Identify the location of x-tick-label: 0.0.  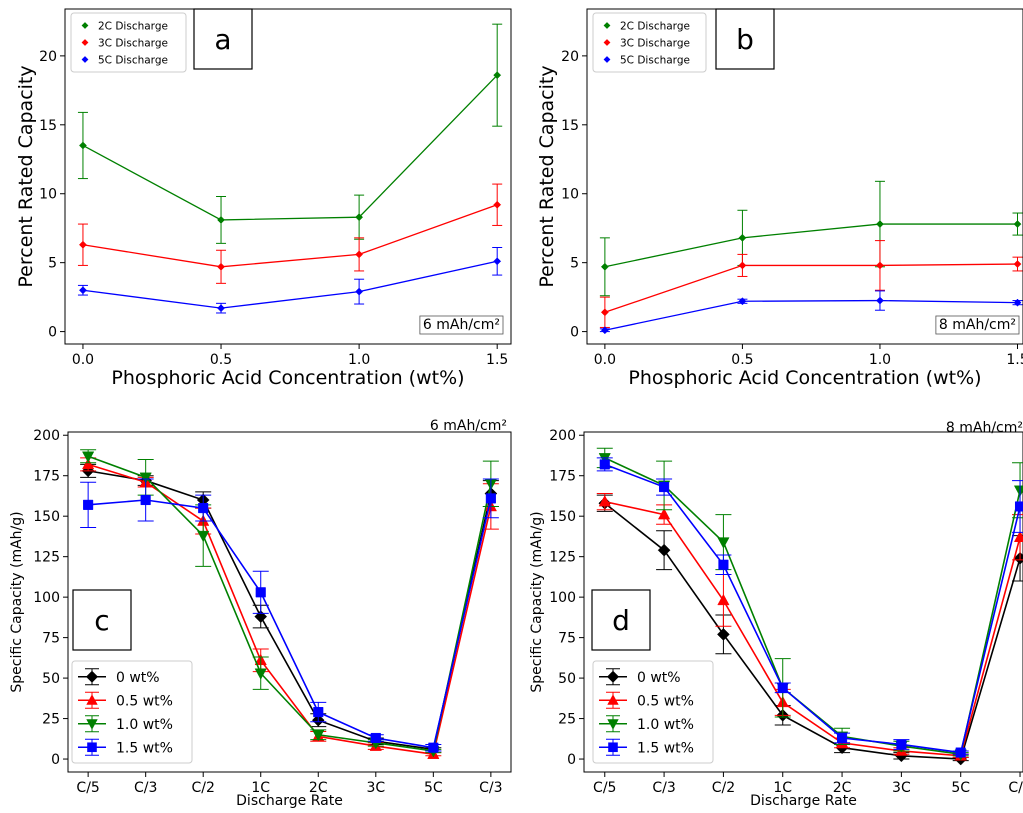
(83, 360).